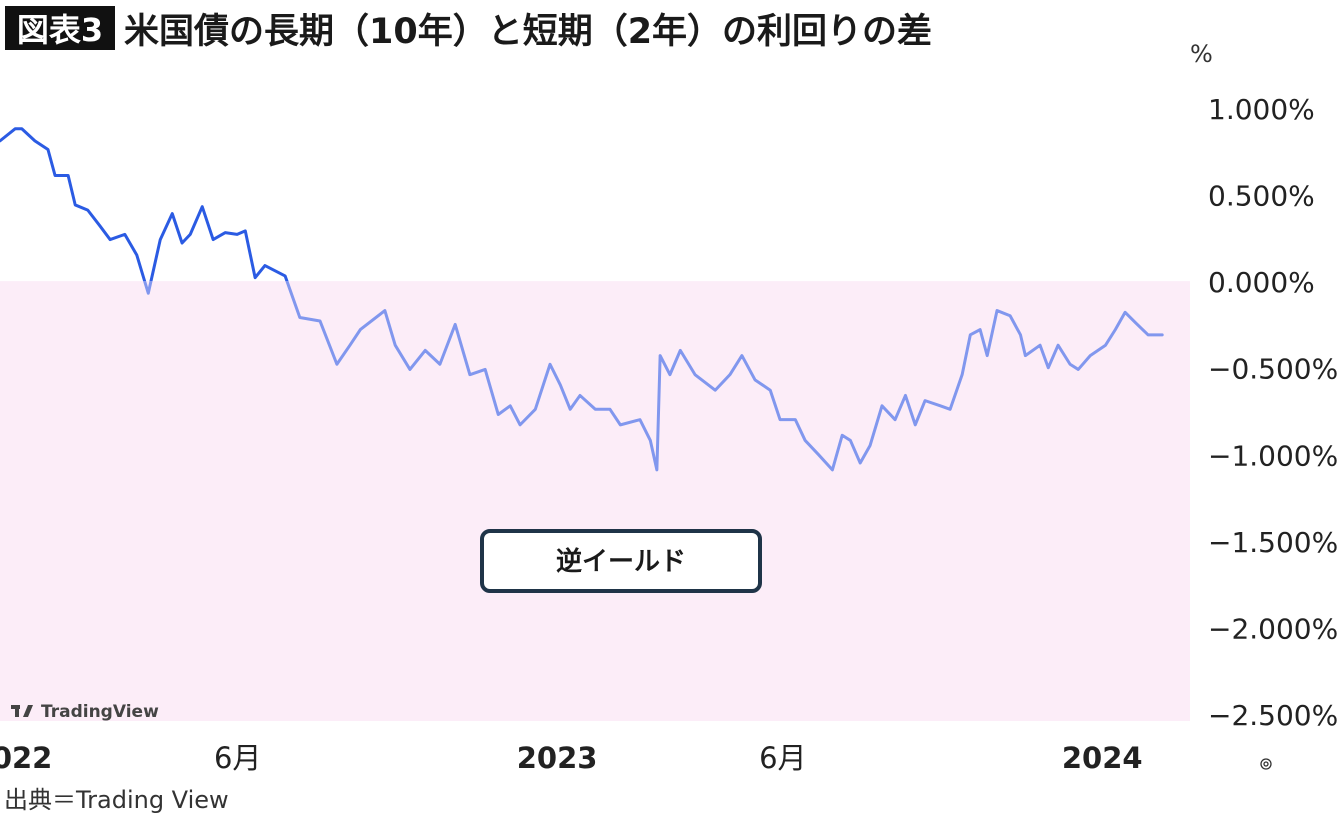 This screenshot has width=1340, height=819. I want to click on settings-icon, so click(1266, 764).